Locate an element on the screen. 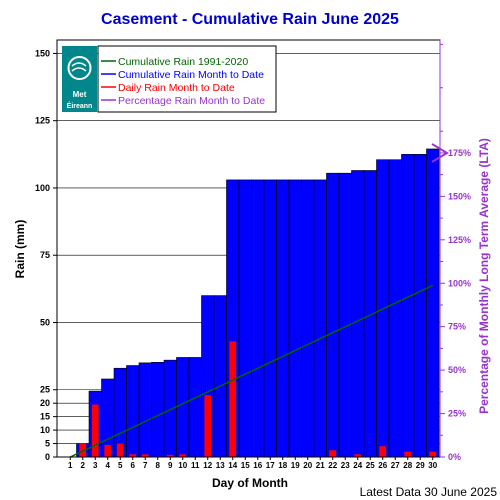 The height and width of the screenshot is (500, 500). y-tick-label-50: 50 is located at coordinates (45, 322).